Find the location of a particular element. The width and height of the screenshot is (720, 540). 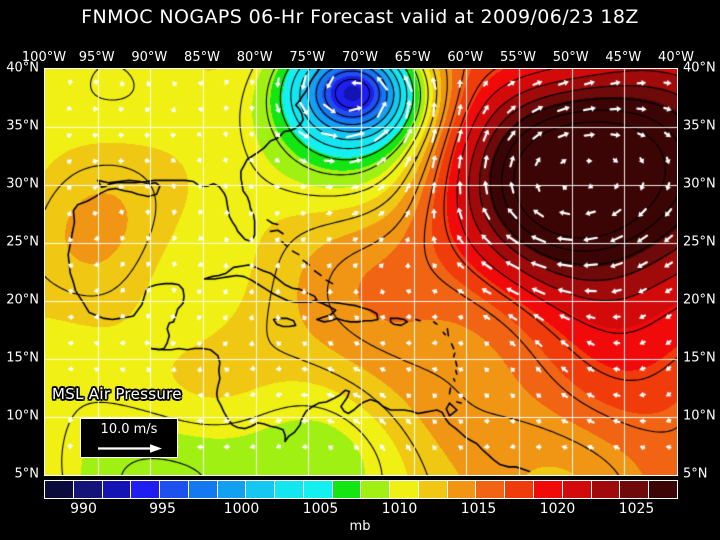

lat-tick-label-right: 25°N is located at coordinates (699, 242).